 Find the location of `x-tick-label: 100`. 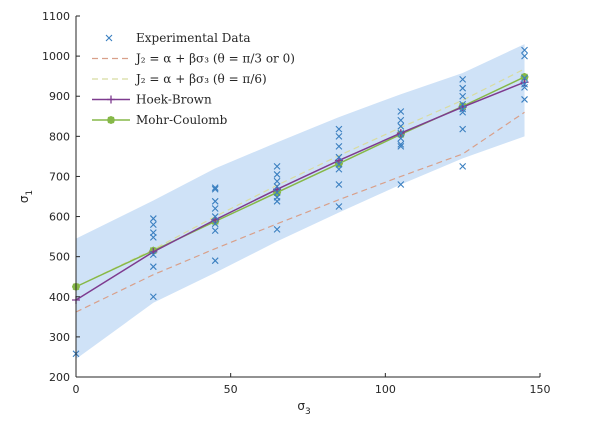

x-tick-label: 100 is located at coordinates (385, 389).